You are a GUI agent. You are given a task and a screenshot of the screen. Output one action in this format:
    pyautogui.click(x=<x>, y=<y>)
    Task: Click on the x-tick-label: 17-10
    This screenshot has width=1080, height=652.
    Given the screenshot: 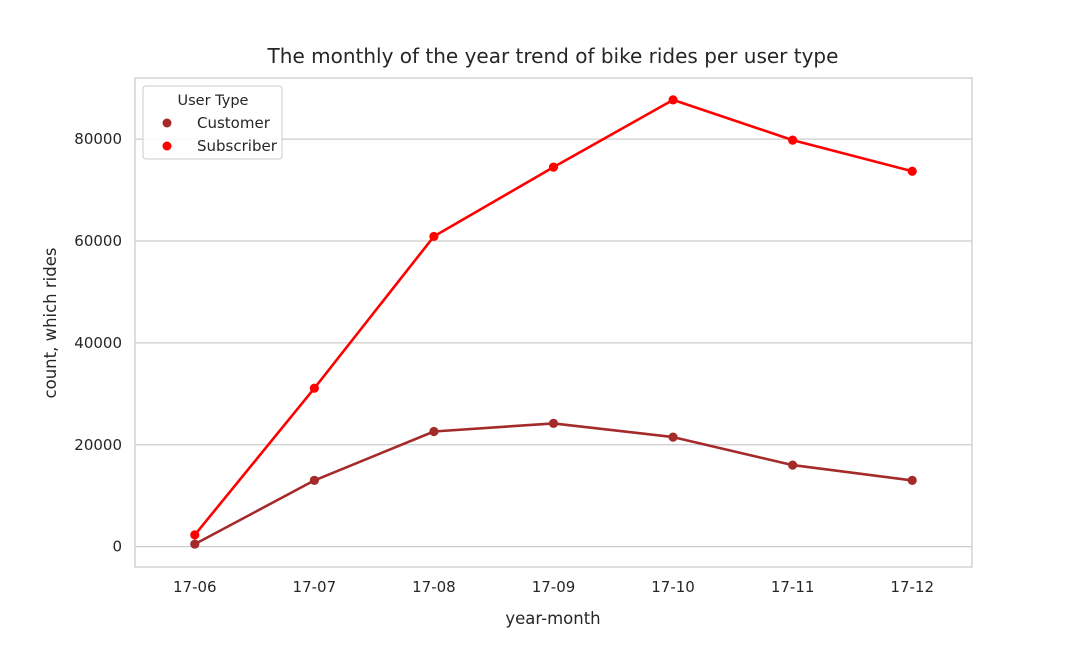 What is the action you would take?
    pyautogui.click(x=673, y=587)
    